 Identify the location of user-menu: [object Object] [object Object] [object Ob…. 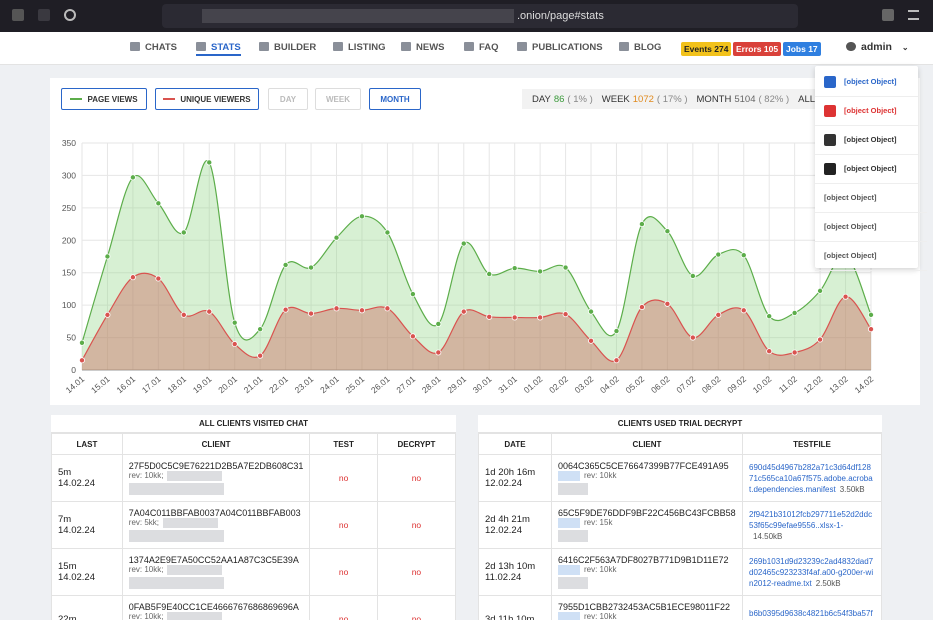
(871, 168).